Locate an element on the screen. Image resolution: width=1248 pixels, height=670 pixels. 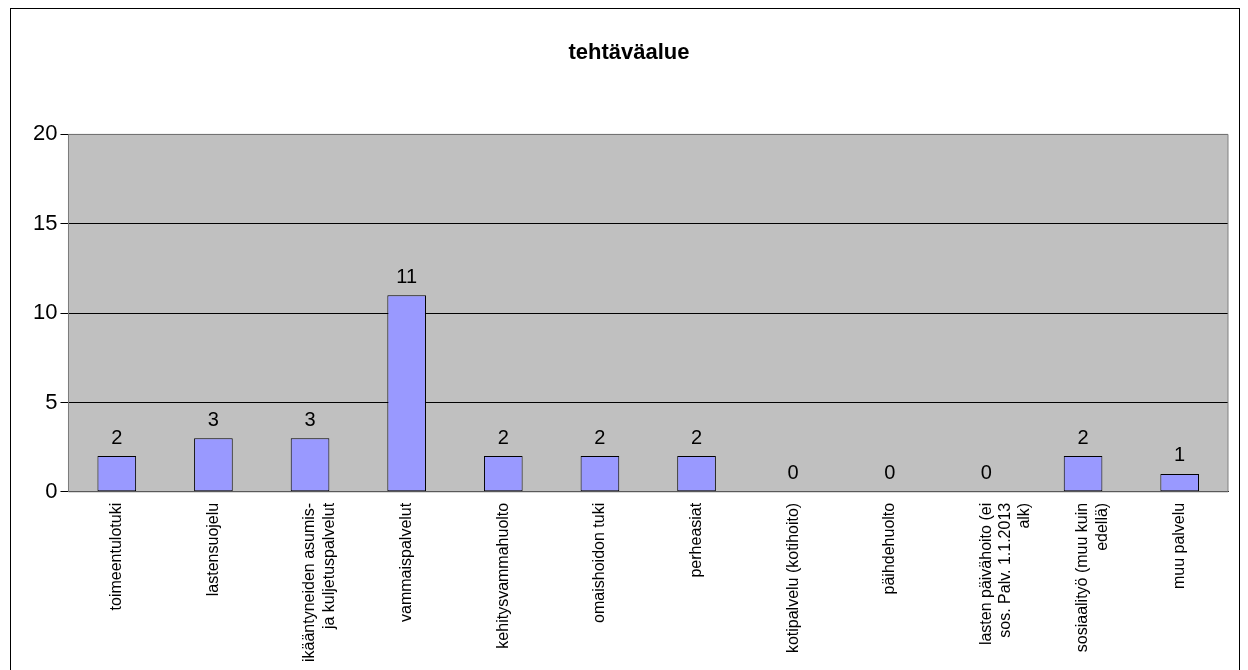
x-tick-label: lastensuojelu is located at coordinates (212, 549).